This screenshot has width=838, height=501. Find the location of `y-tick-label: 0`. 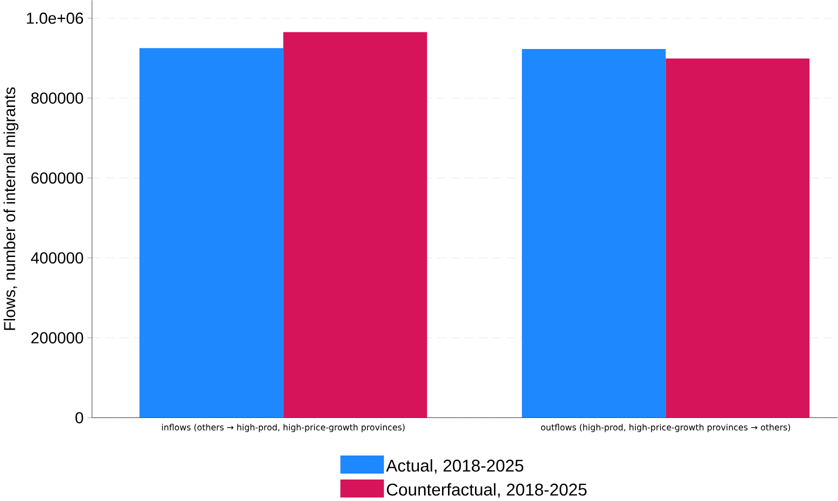

y-tick-label: 0 is located at coordinates (79, 418).